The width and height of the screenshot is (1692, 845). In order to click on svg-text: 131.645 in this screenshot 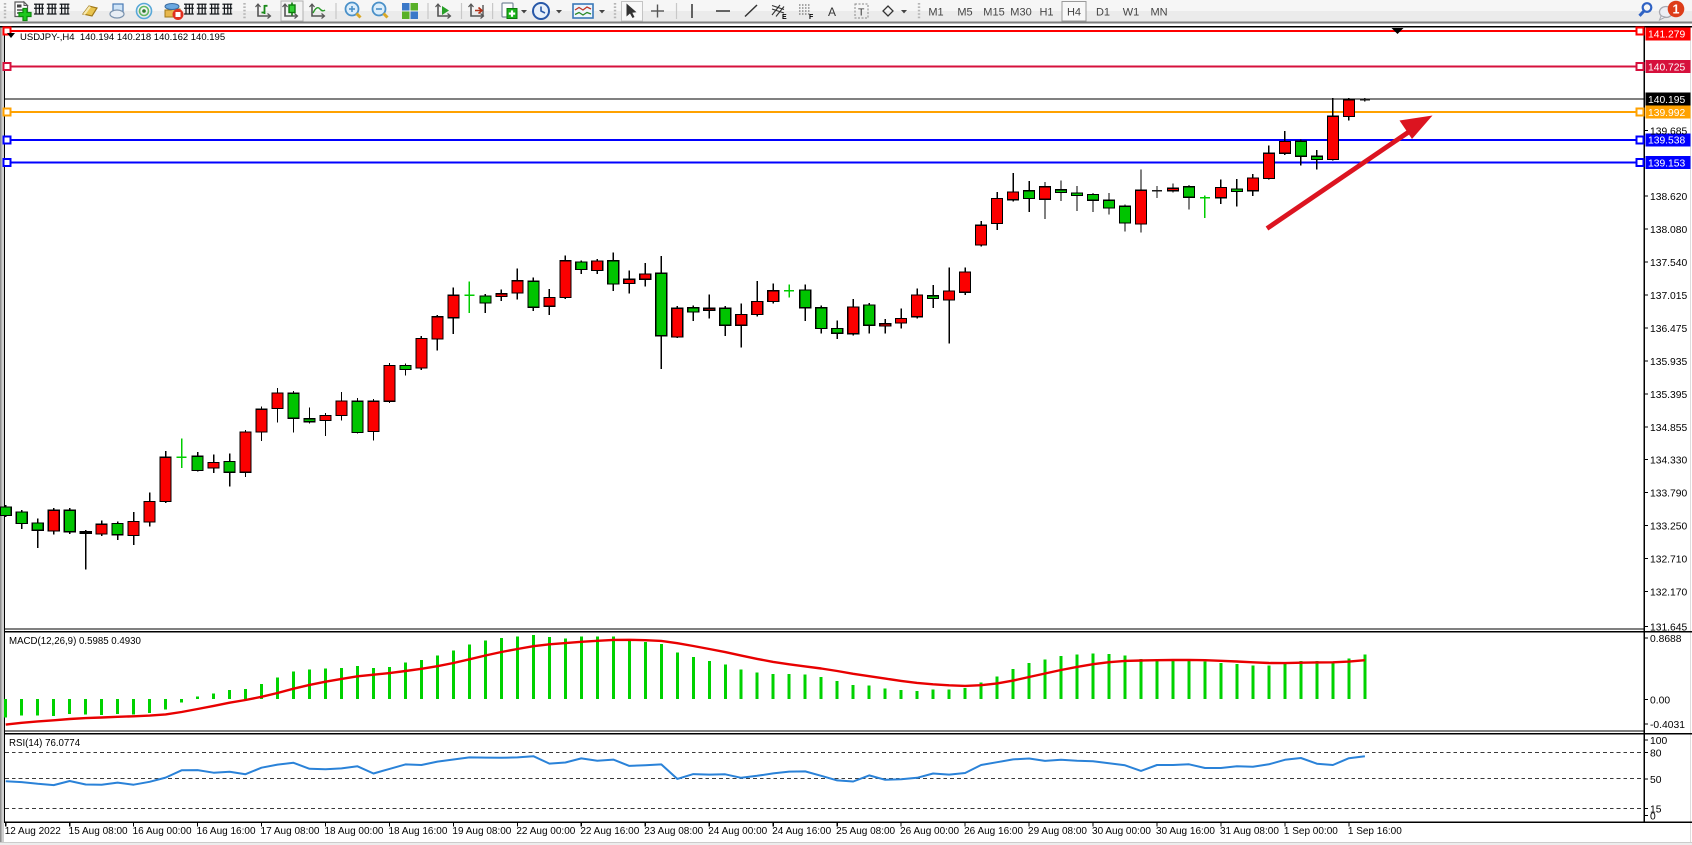, I will do `click(1668, 627)`.